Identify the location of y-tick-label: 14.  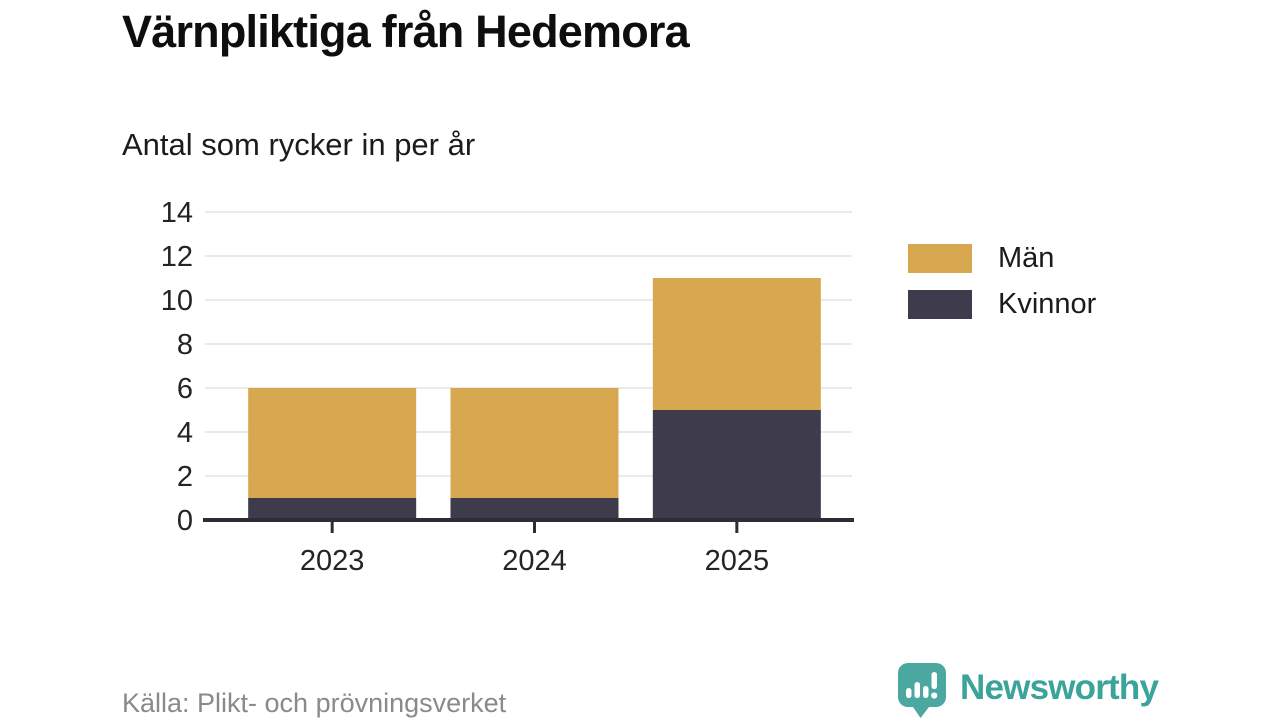
(177, 213).